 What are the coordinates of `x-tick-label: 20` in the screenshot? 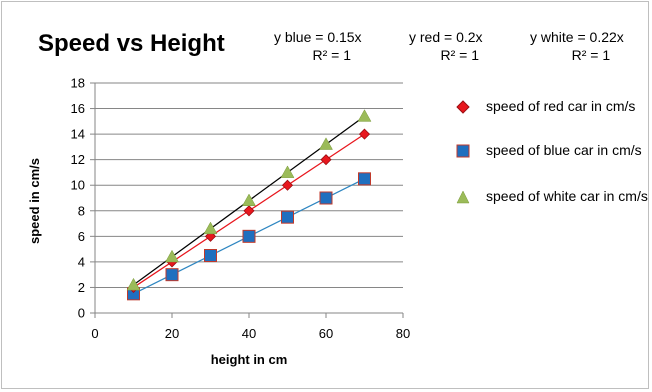 It's located at (172, 333).